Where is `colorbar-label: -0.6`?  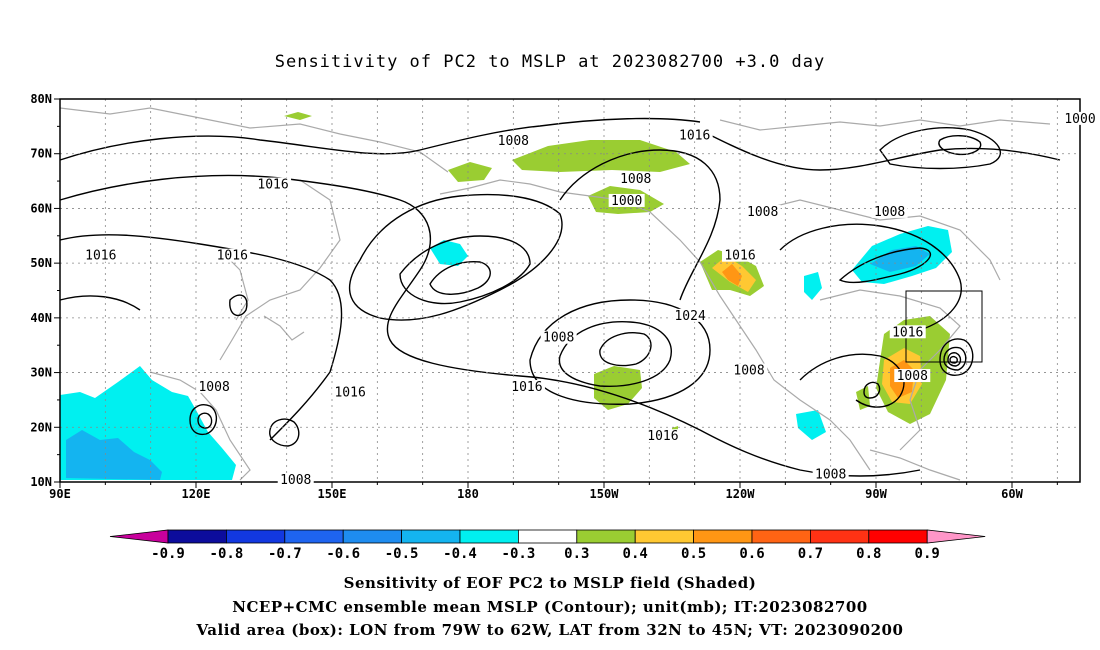 colorbar-label: -0.6 is located at coordinates (343, 554).